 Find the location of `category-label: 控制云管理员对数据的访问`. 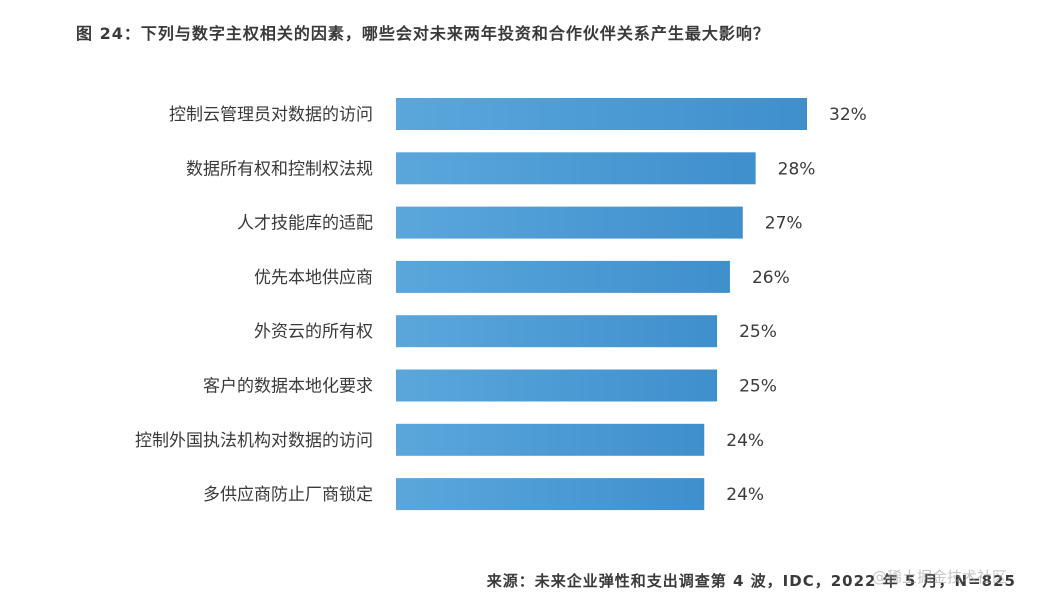

category-label: 控制云管理员对数据的访问 is located at coordinates (271, 115).